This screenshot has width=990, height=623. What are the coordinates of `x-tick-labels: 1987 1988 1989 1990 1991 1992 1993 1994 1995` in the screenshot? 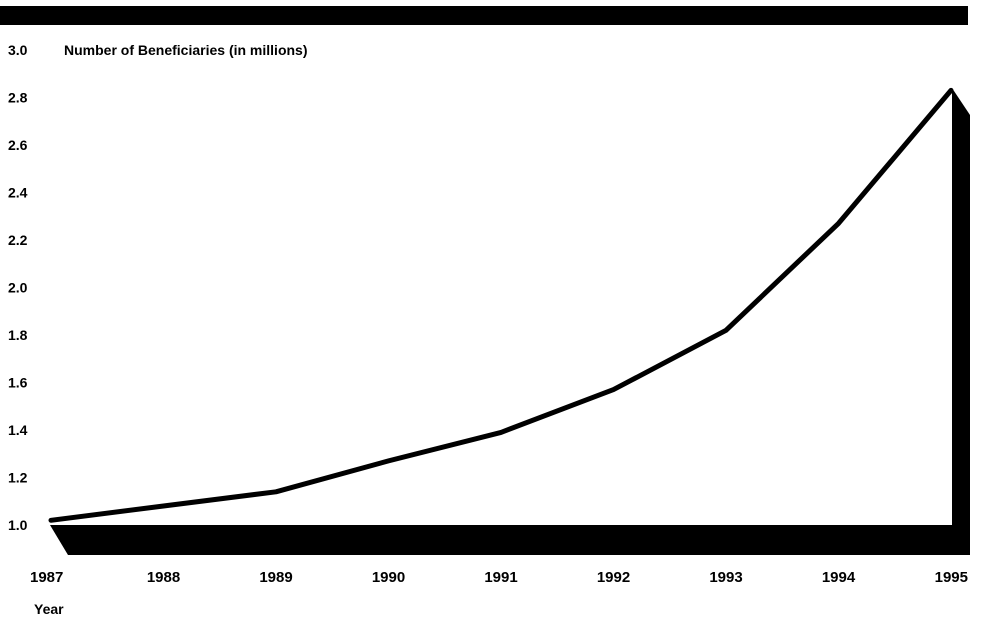 It's located at (499, 577).